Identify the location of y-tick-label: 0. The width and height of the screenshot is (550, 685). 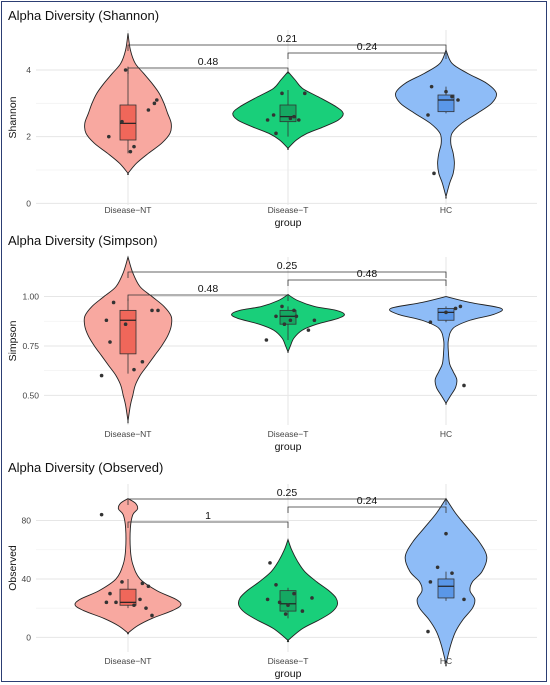
(28, 637).